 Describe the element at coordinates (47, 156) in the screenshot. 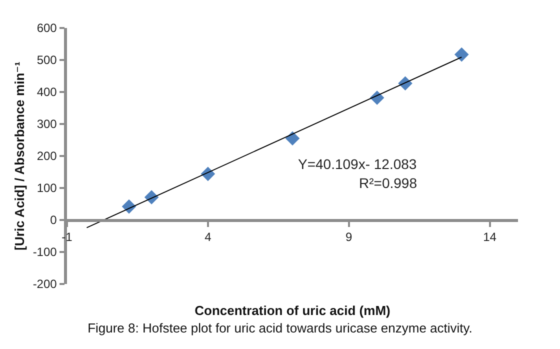

I see `y-tick-label: 200` at that location.